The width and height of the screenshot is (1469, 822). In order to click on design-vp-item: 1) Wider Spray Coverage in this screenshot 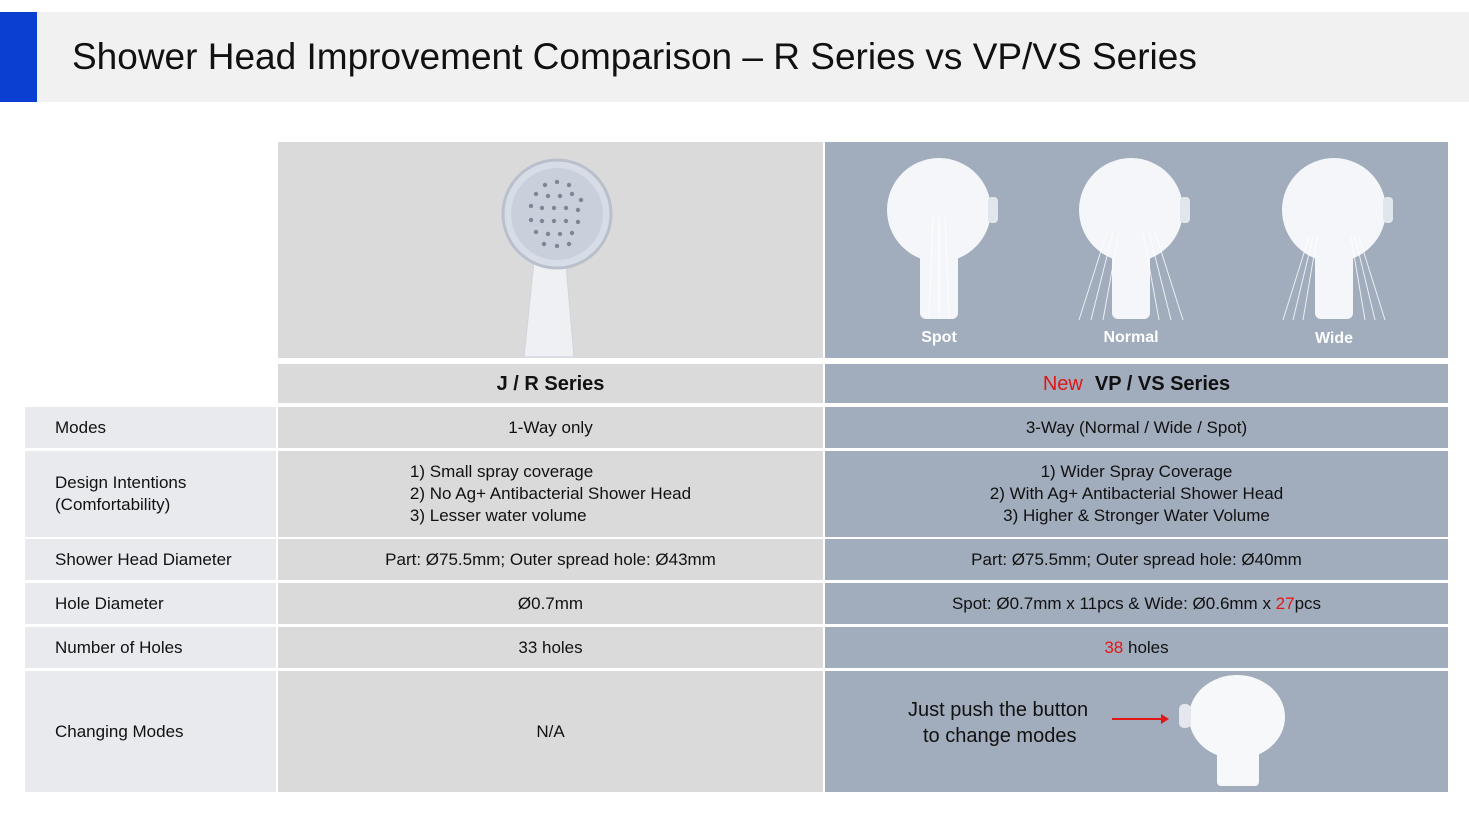, I will do `click(1136, 471)`.